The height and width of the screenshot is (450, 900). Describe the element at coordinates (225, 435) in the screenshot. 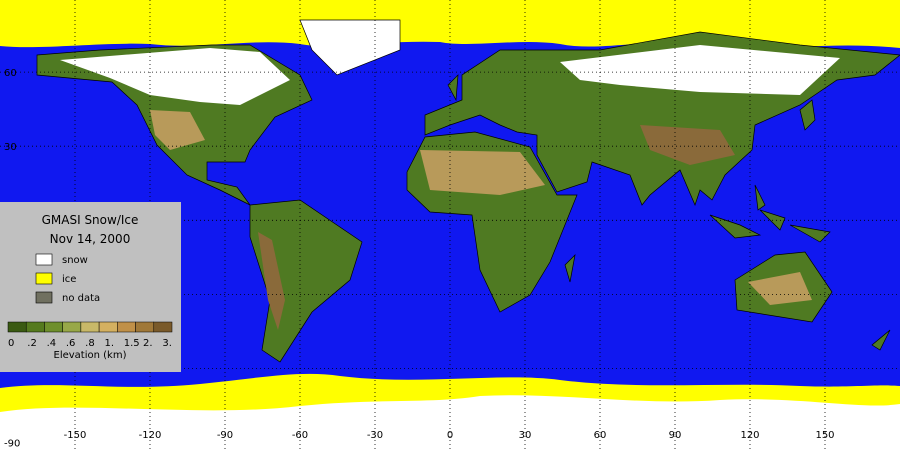

I see `lon-tick-label: -90` at that location.